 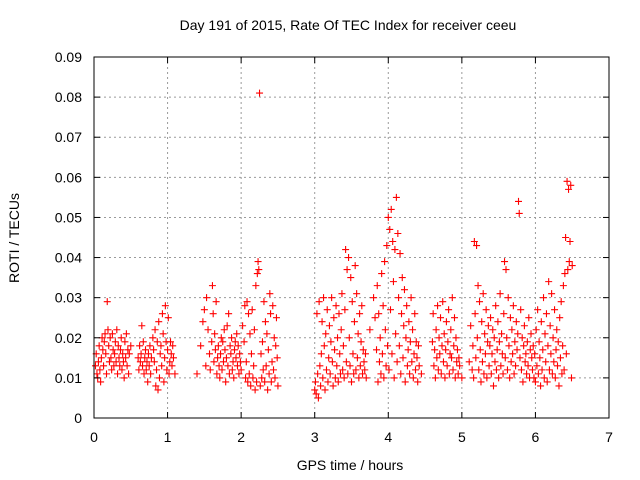 I want to click on x-tick-label: 3, so click(x=315, y=437).